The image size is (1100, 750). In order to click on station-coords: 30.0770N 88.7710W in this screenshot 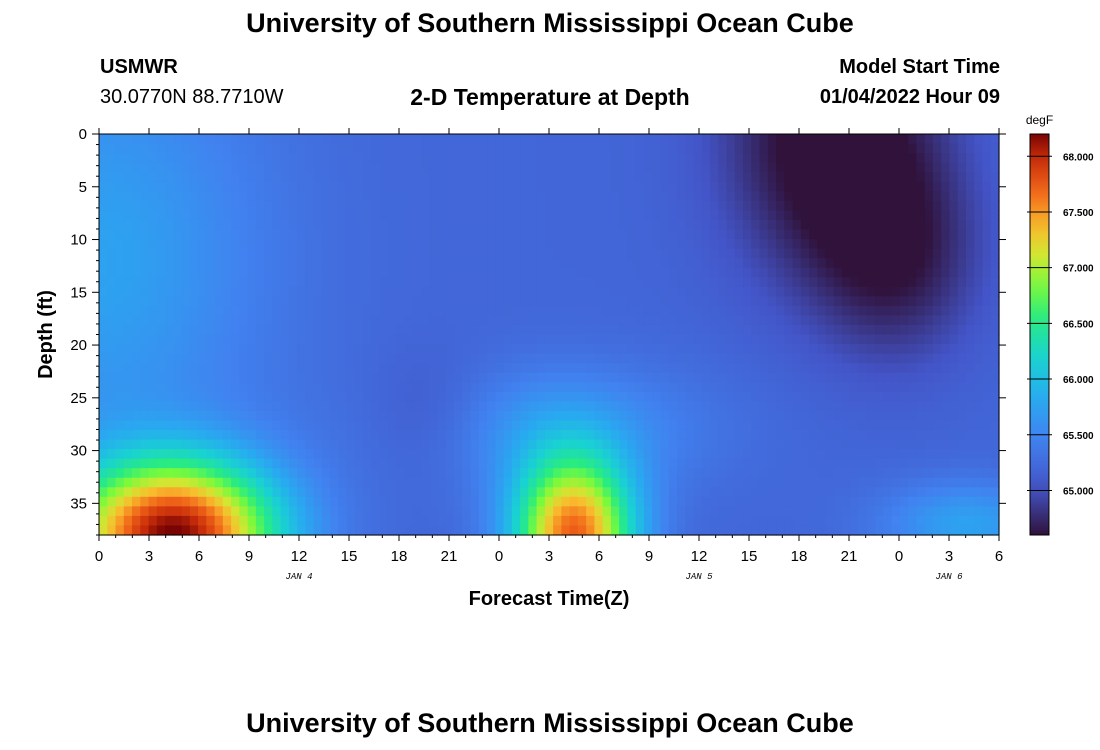, I will do `click(192, 97)`.